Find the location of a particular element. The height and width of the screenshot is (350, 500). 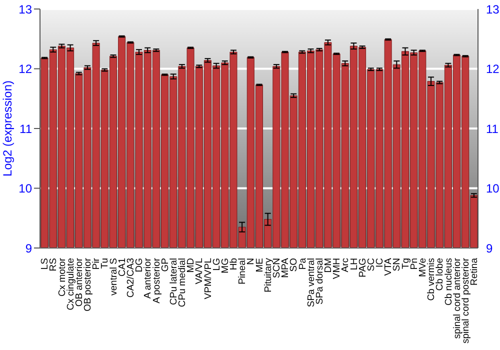

x-tick-label: Cb lobe is located at coordinates (440, 274).